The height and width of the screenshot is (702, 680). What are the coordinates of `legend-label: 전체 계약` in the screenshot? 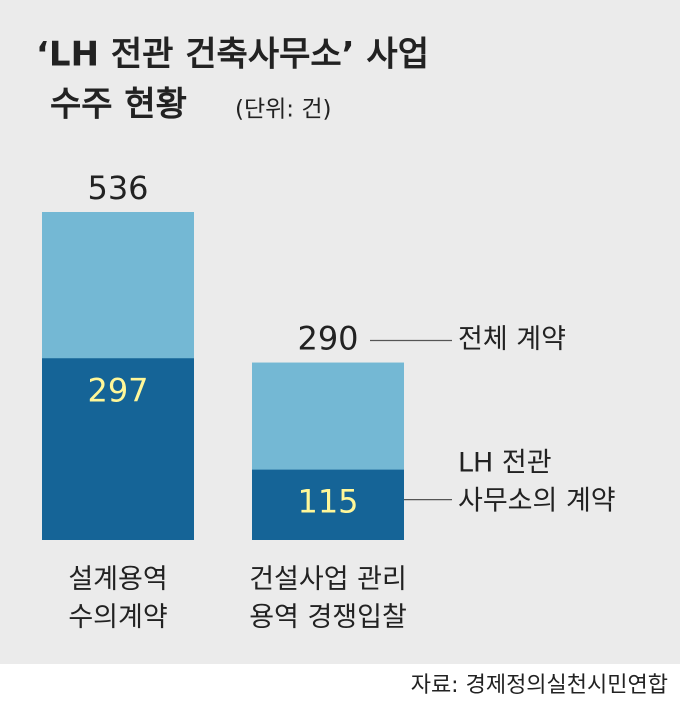 It's located at (512, 339).